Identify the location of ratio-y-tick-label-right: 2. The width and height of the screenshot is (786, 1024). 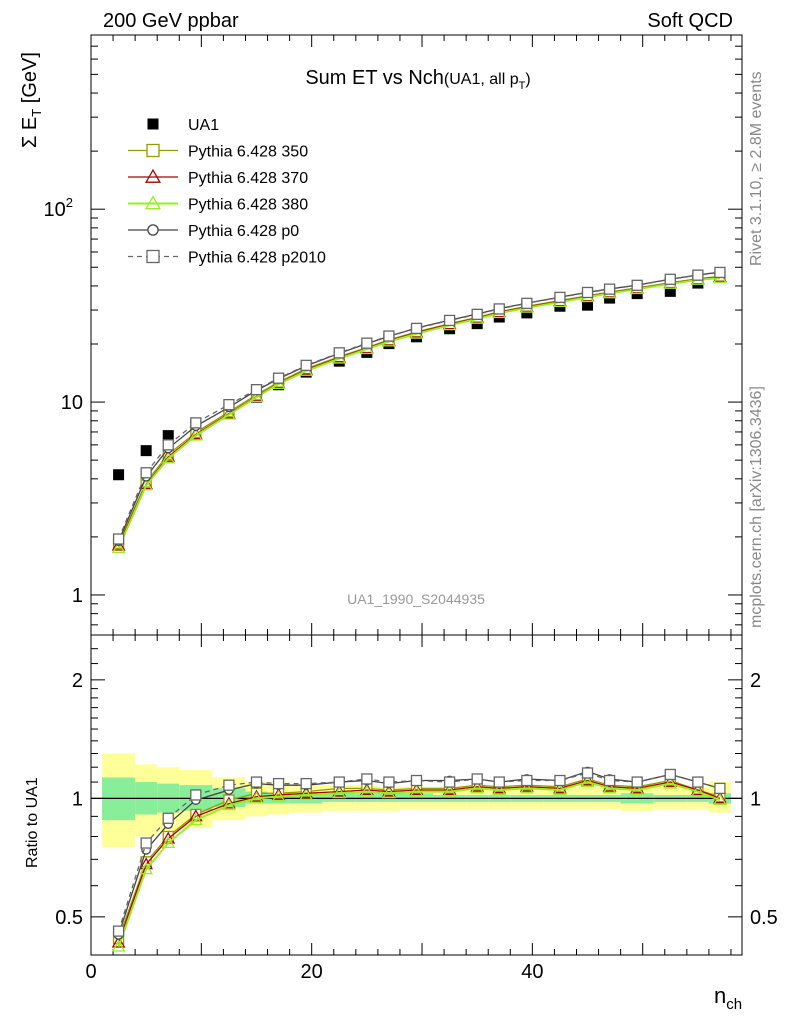
(755, 681).